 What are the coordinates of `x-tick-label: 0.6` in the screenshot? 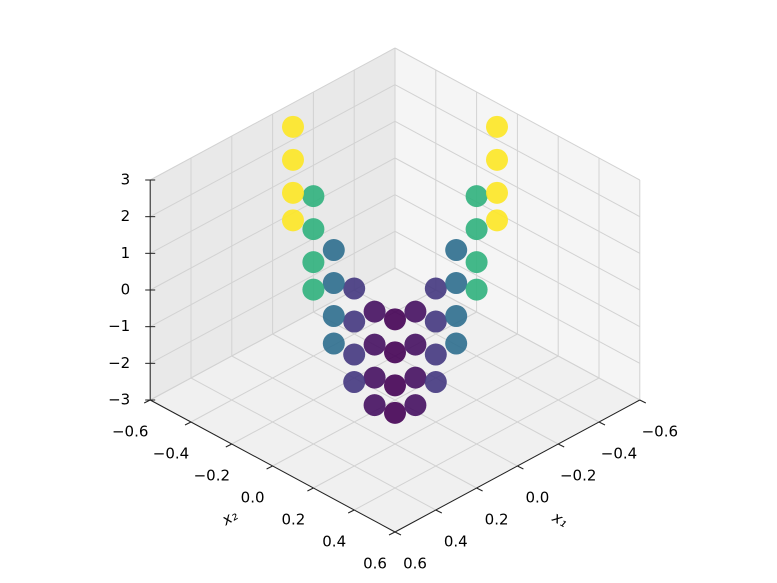 It's located at (415, 564).